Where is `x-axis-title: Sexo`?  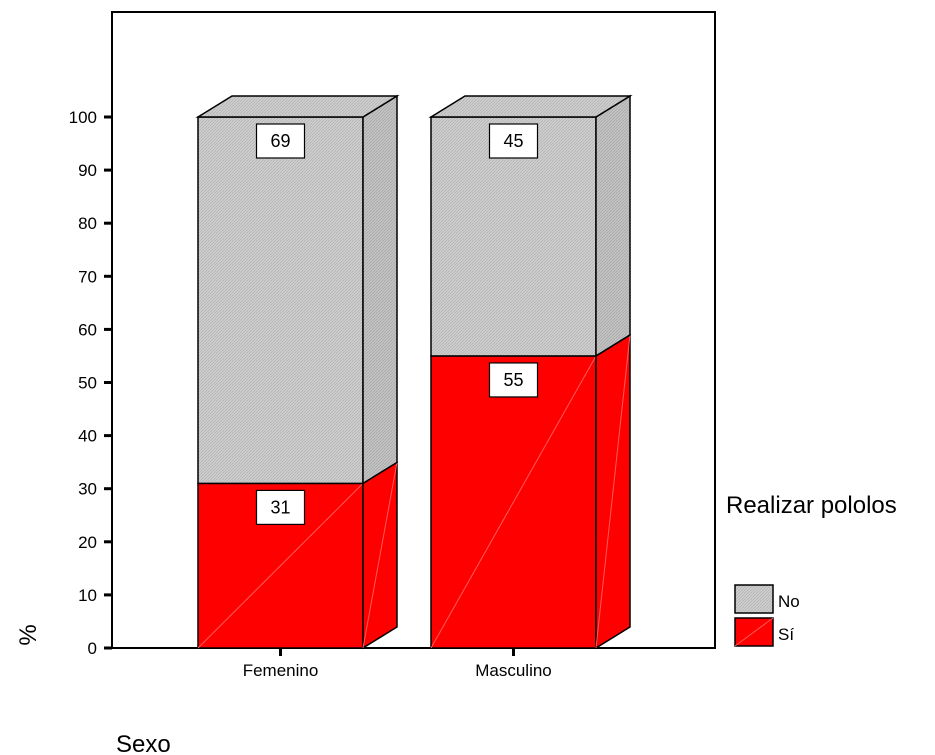 x-axis-title: Sexo is located at coordinates (143, 743).